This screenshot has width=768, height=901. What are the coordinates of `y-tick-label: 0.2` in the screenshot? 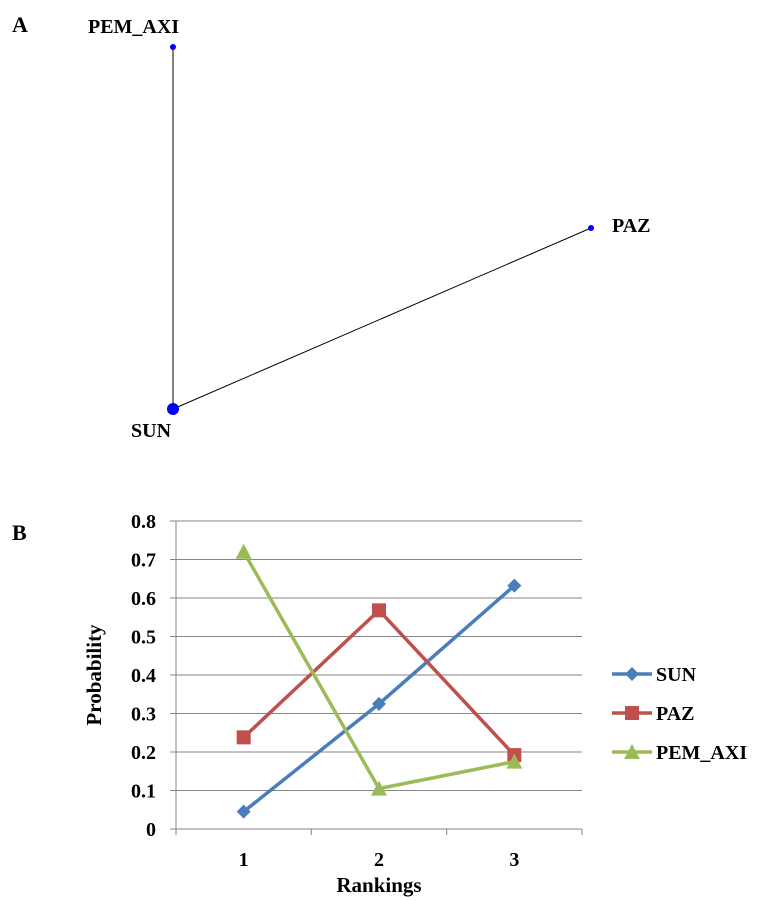 It's located at (143, 753).